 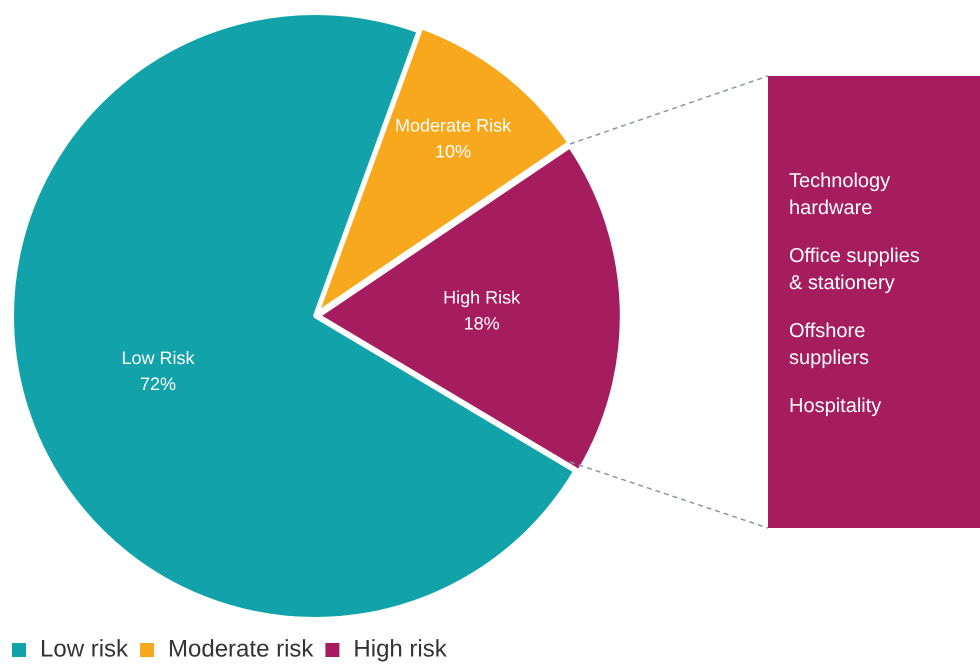 I want to click on legend-label: High risk, so click(x=400, y=649).